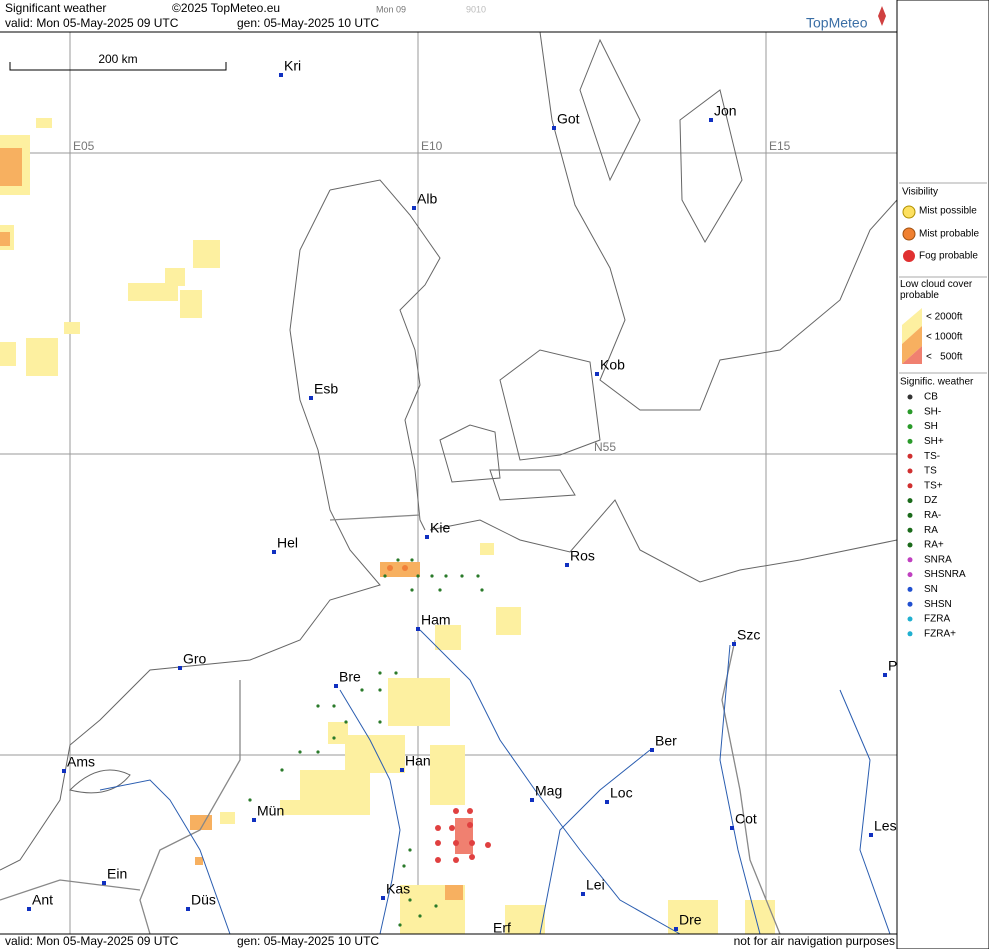  I want to click on header-valid: valid: Mon 05-May-2025 09 UTC, so click(92, 23).